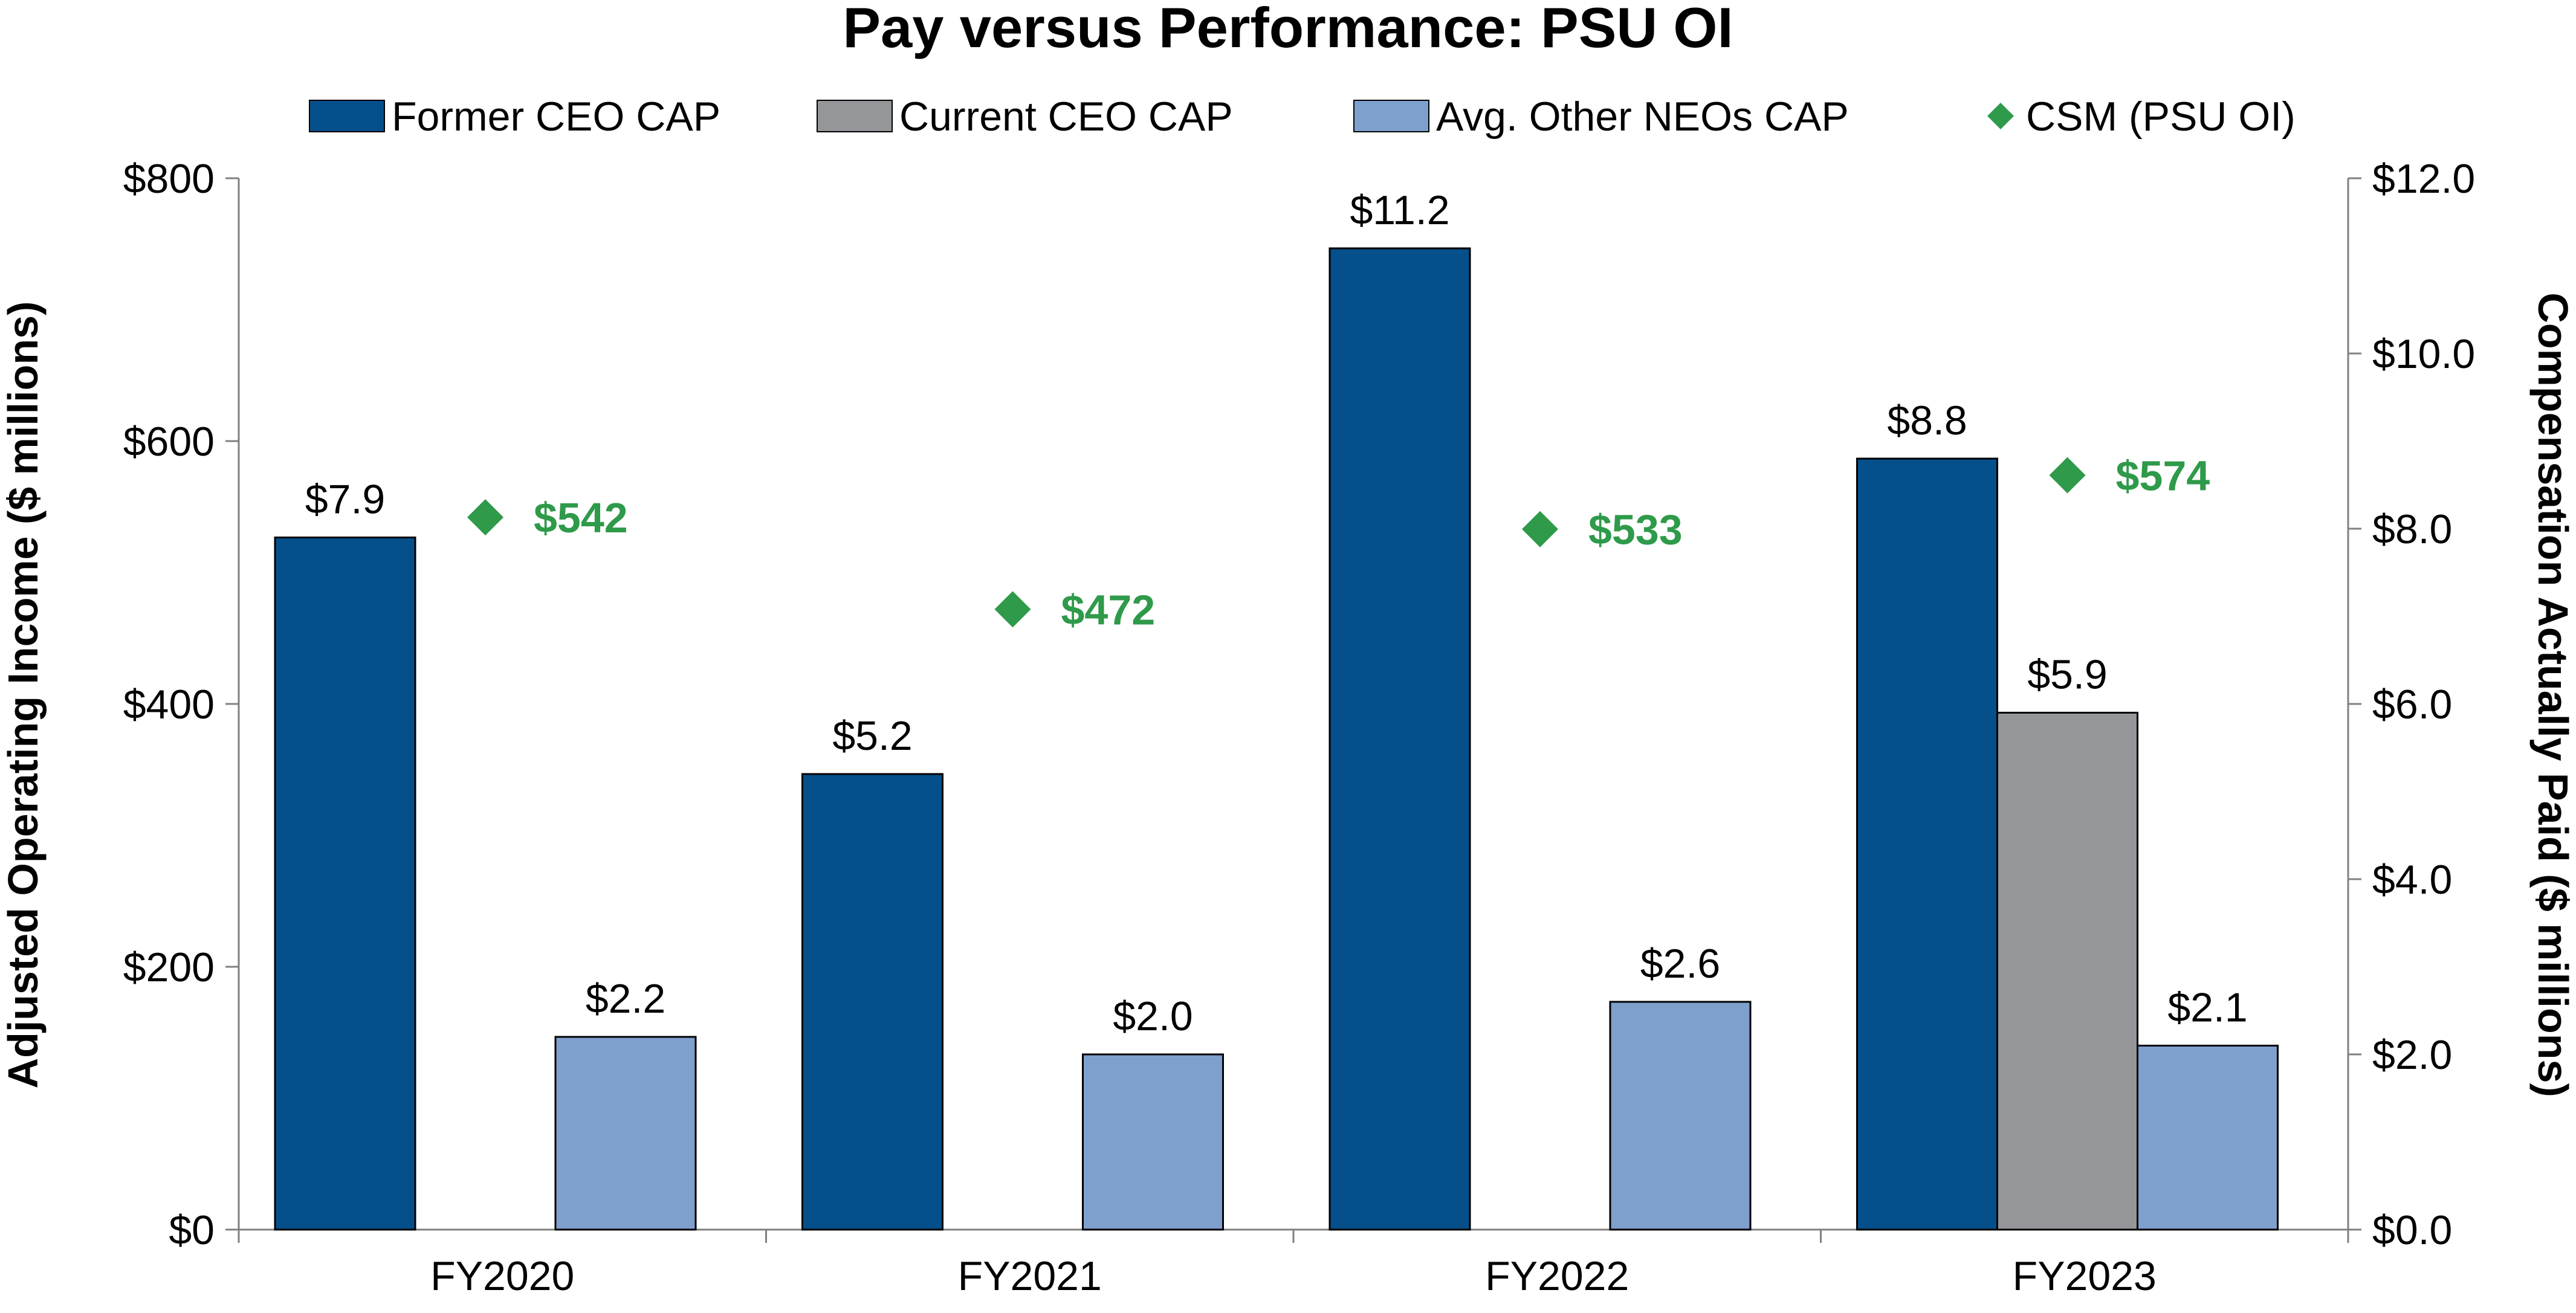 This screenshot has height=1313, width=2576. Describe the element at coordinates (1540, 529) in the screenshot. I see `csm-diamond-fy2022` at that location.